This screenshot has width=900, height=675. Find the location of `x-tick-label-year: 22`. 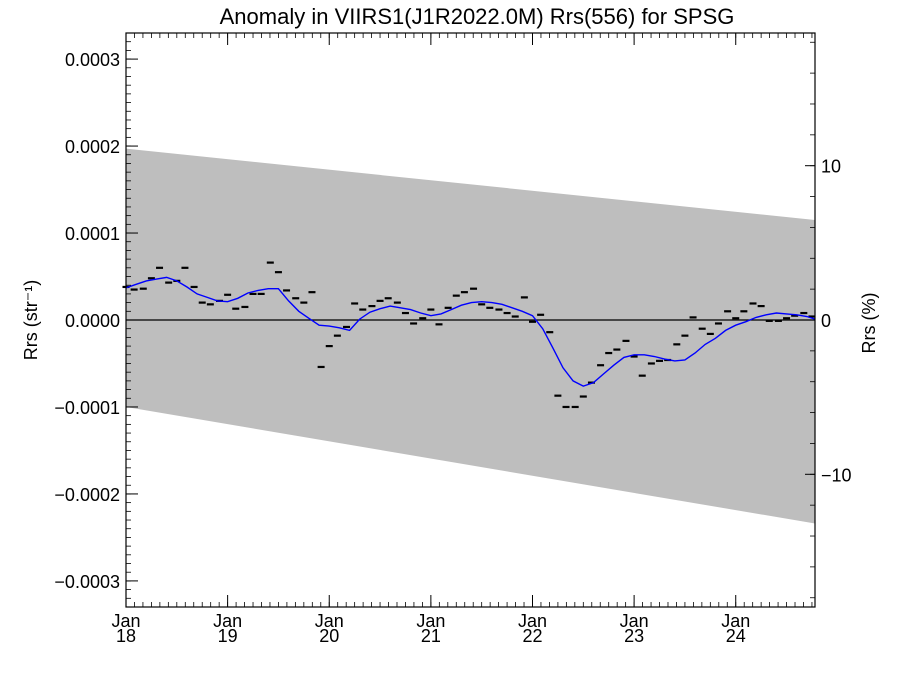

x-tick-label-year: 22 is located at coordinates (532, 636).